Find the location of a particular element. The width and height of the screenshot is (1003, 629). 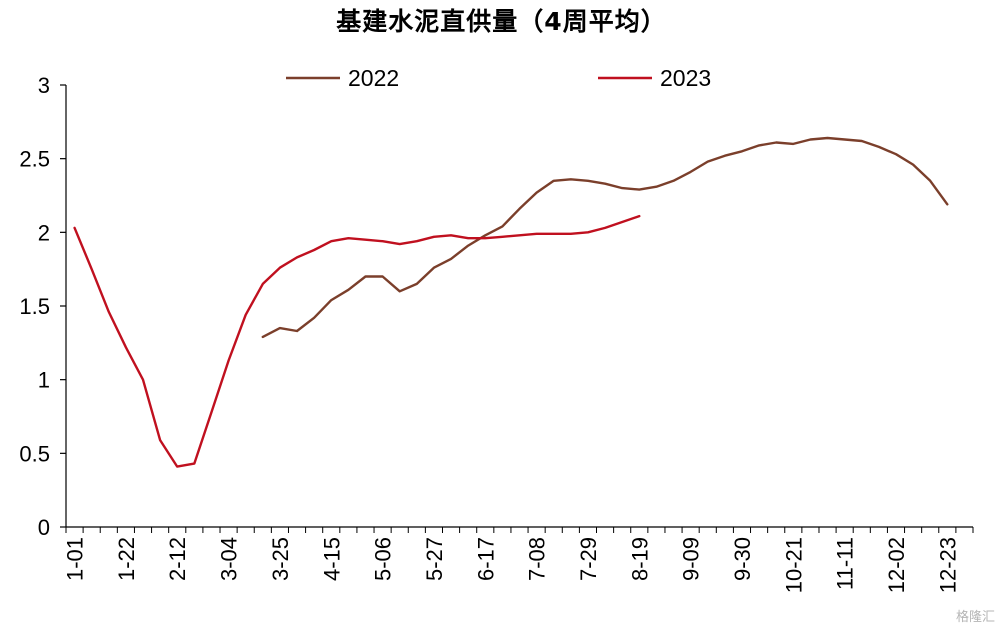

y-tick-label: 2.5 is located at coordinates (34, 159).